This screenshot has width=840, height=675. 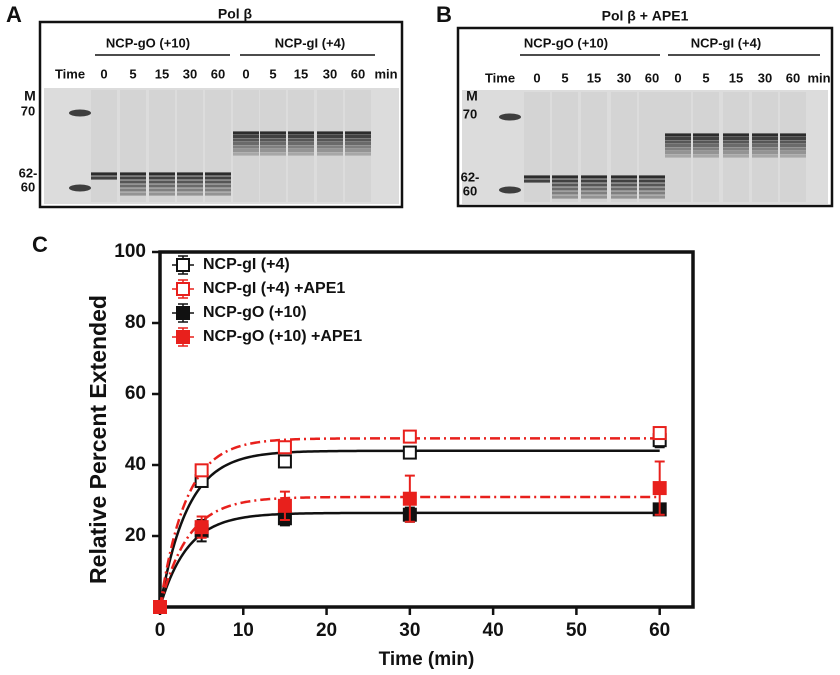 What do you see at coordinates (135, 393) in the screenshot?
I see `y-tick-label: 60` at bounding box center [135, 393].